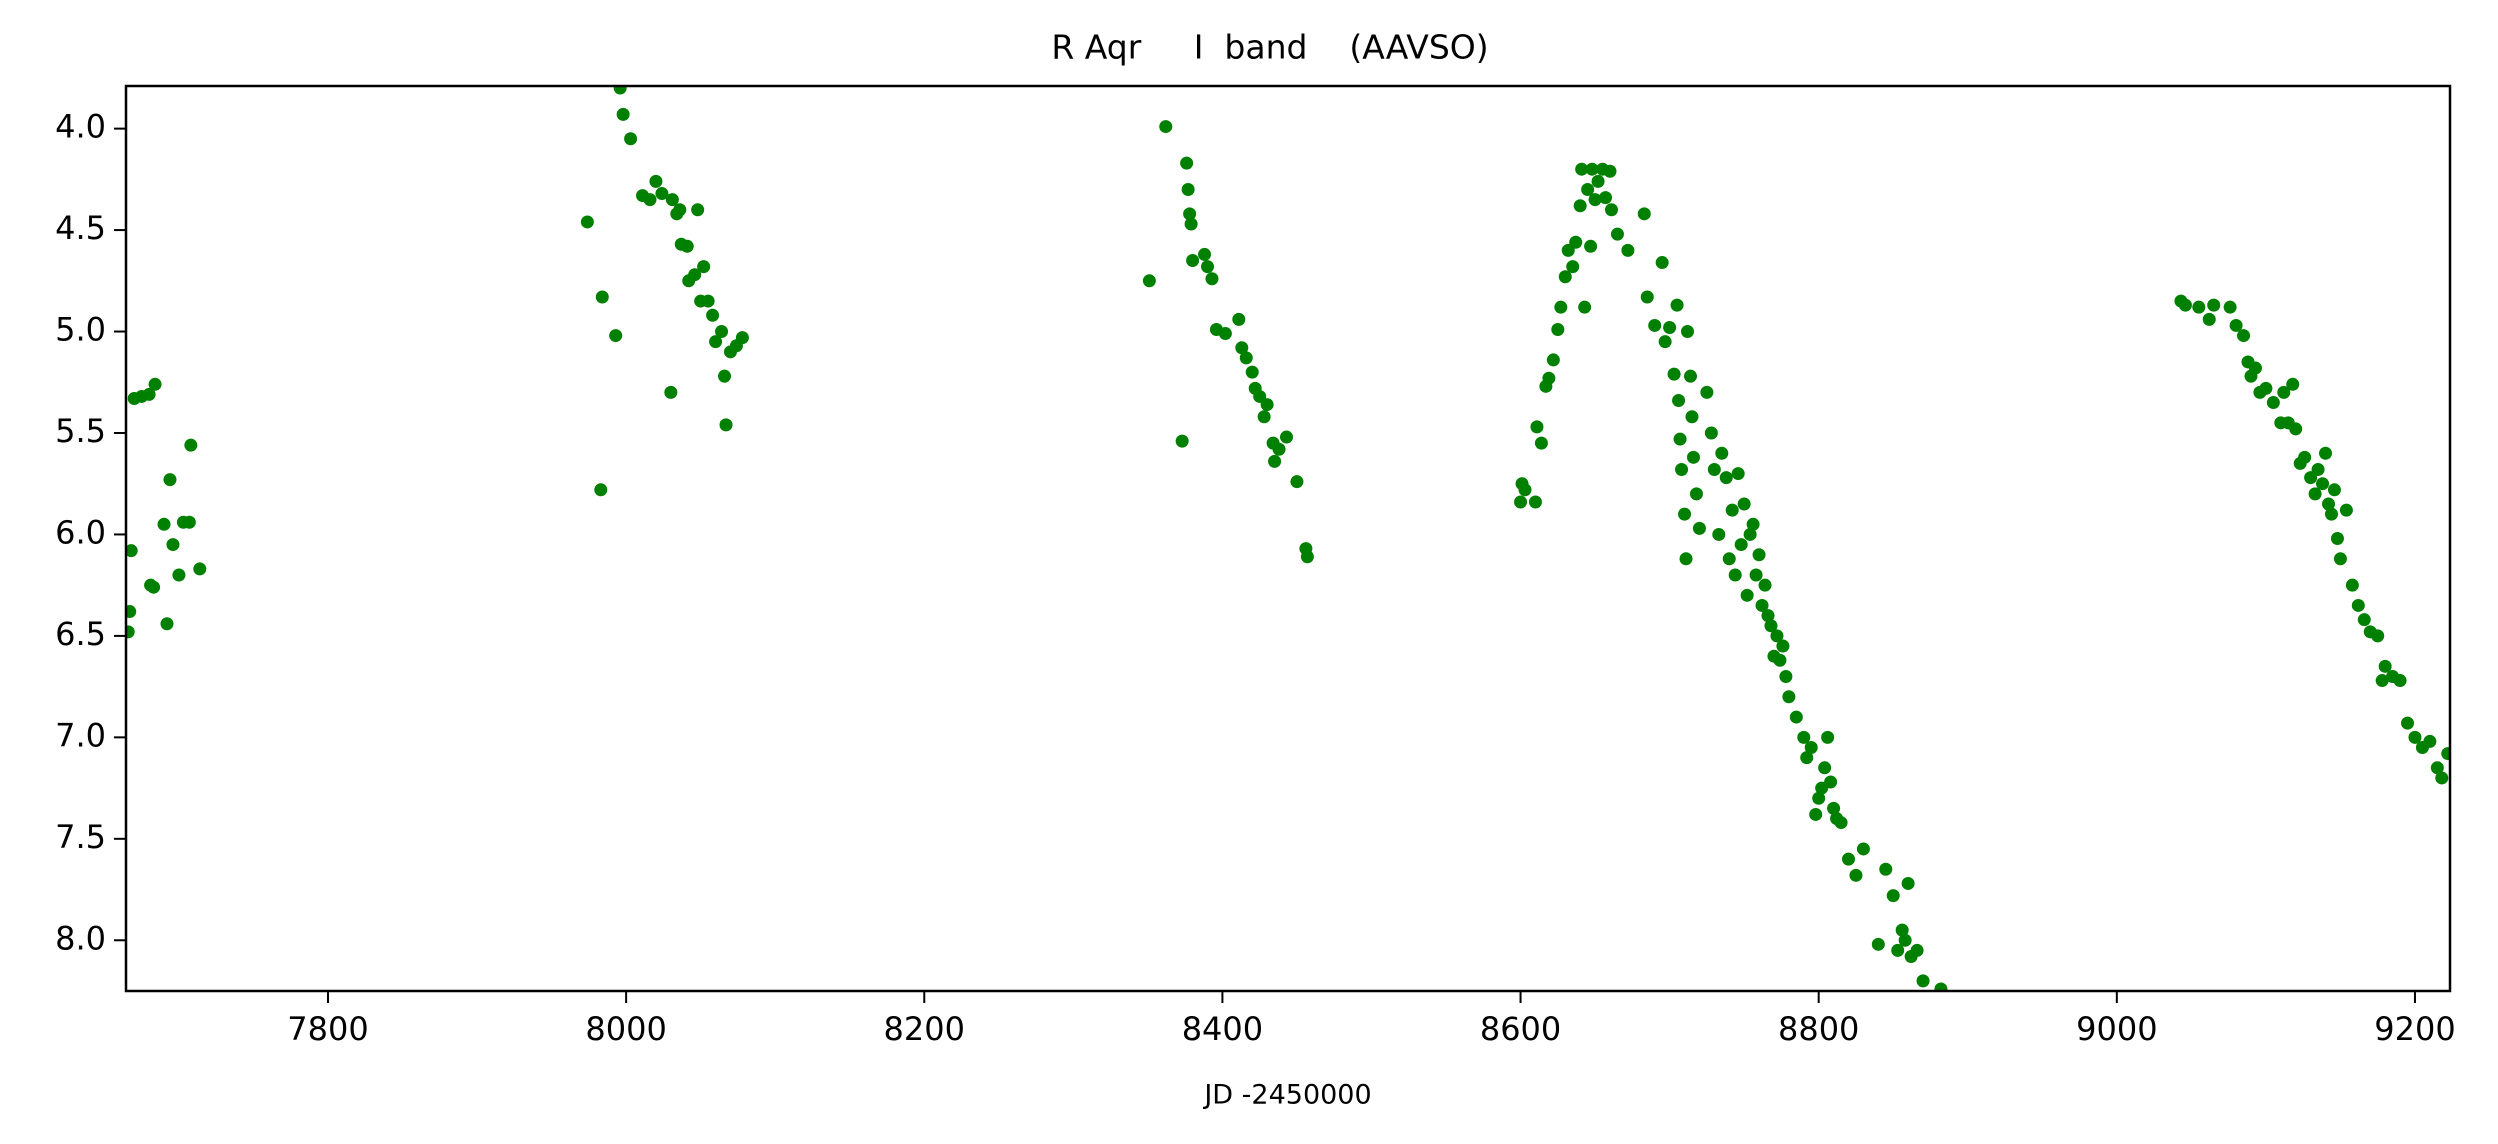  What do you see at coordinates (80, 634) in the screenshot?
I see `y-tick-label: 6.5` at bounding box center [80, 634].